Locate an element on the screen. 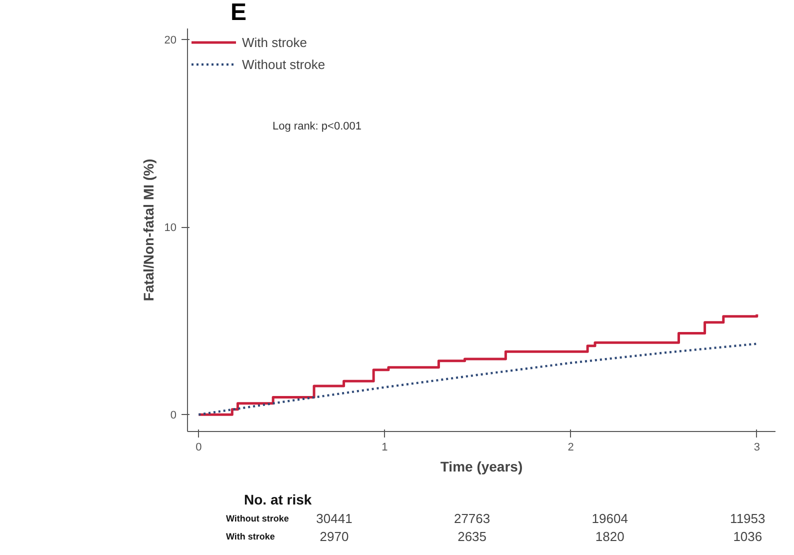 This screenshot has width=794, height=555. x-tick-label: 1 is located at coordinates (385, 448).